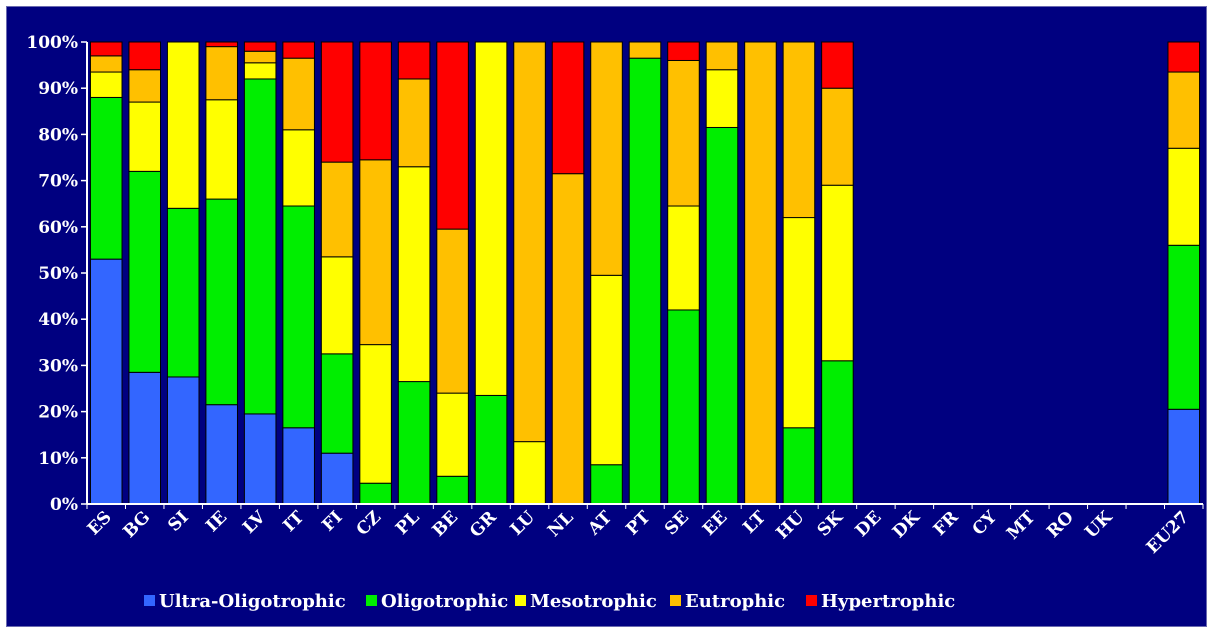  Describe the element at coordinates (907, 525) in the screenshot. I see `x-category-label: DK` at that location.